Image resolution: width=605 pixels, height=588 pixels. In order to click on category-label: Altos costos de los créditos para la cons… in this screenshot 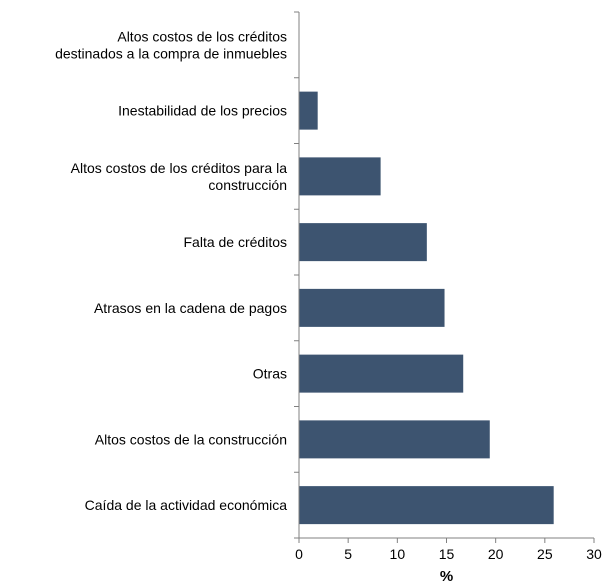, I will do `click(179, 176)`.